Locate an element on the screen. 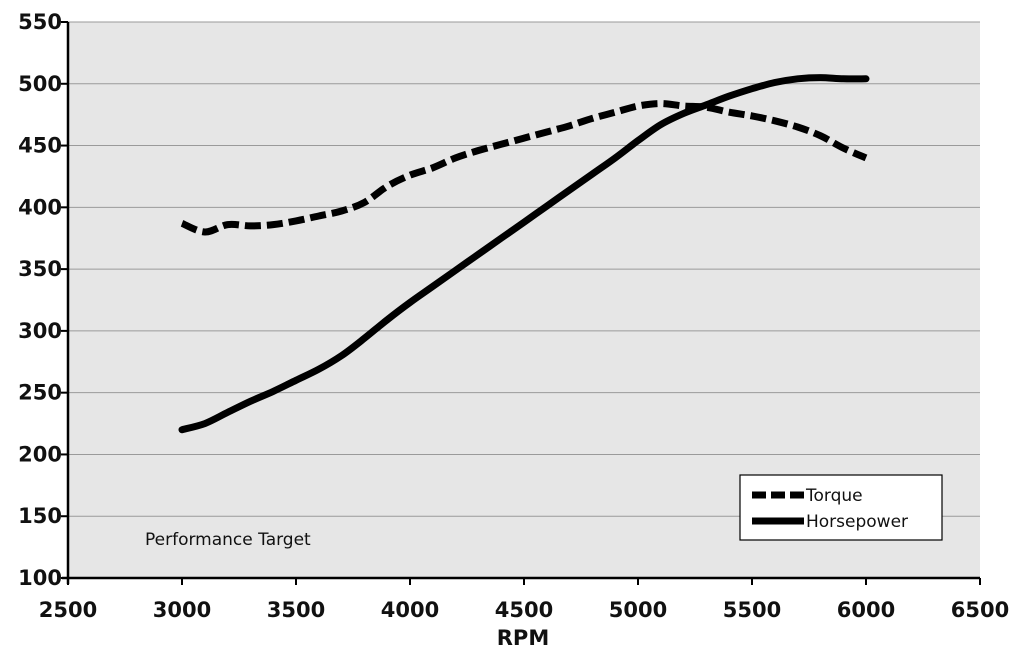 The width and height of the screenshot is (1013, 651). x-tick-label-6500: 6500 is located at coordinates (980, 610).